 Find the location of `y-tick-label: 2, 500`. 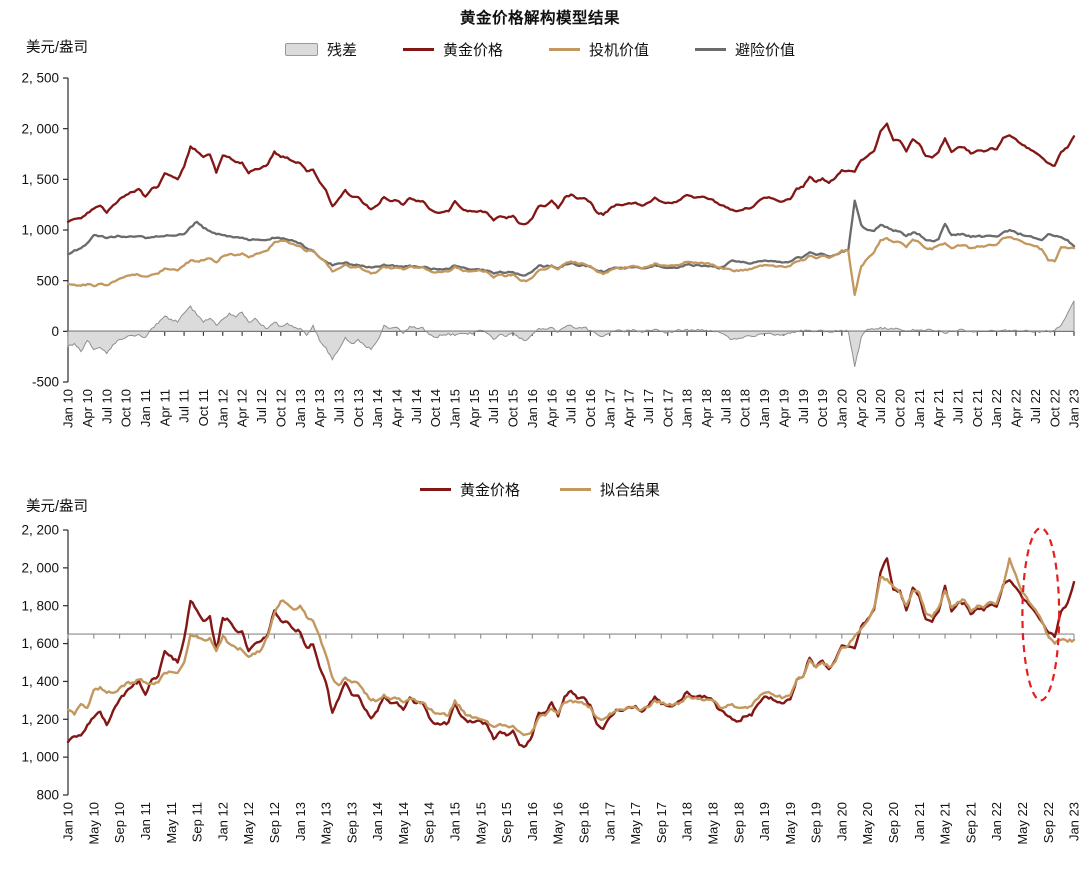

y-tick-label: 2, 500 is located at coordinates (40, 78).